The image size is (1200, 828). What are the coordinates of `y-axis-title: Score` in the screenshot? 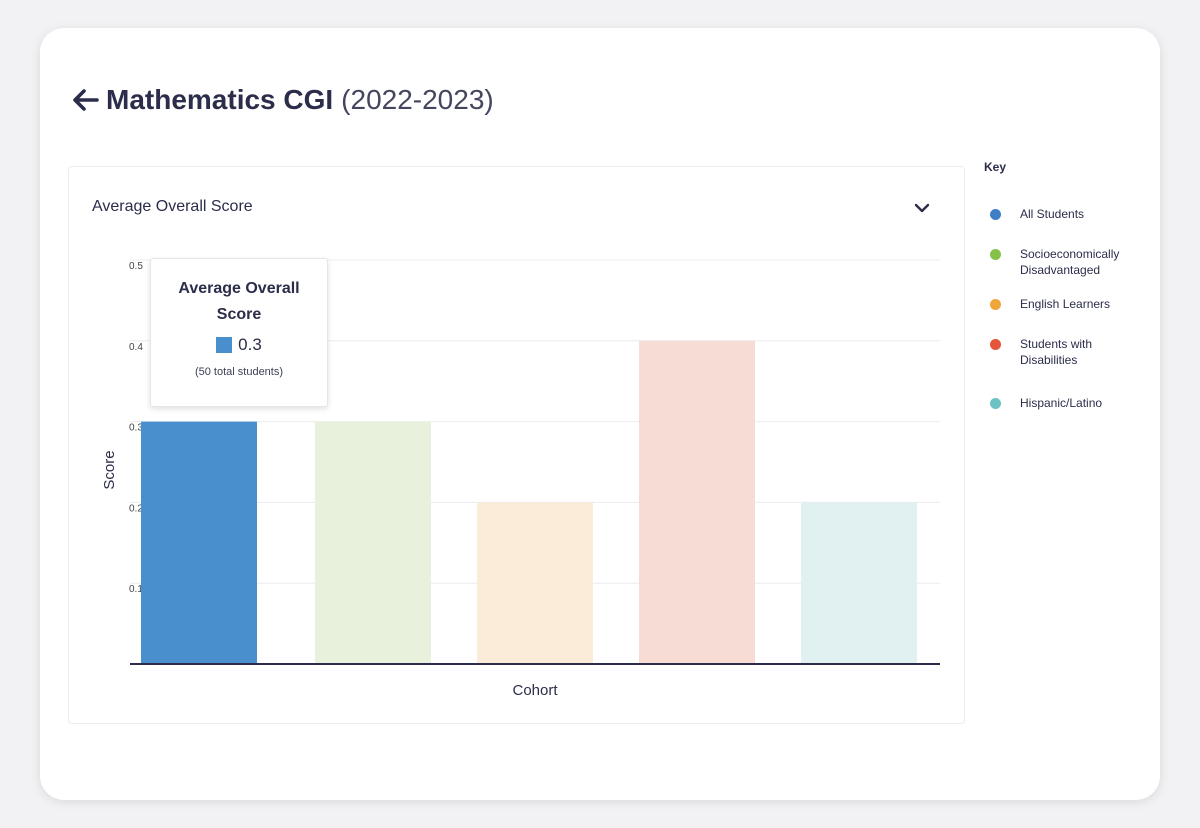 It's located at (109, 469).